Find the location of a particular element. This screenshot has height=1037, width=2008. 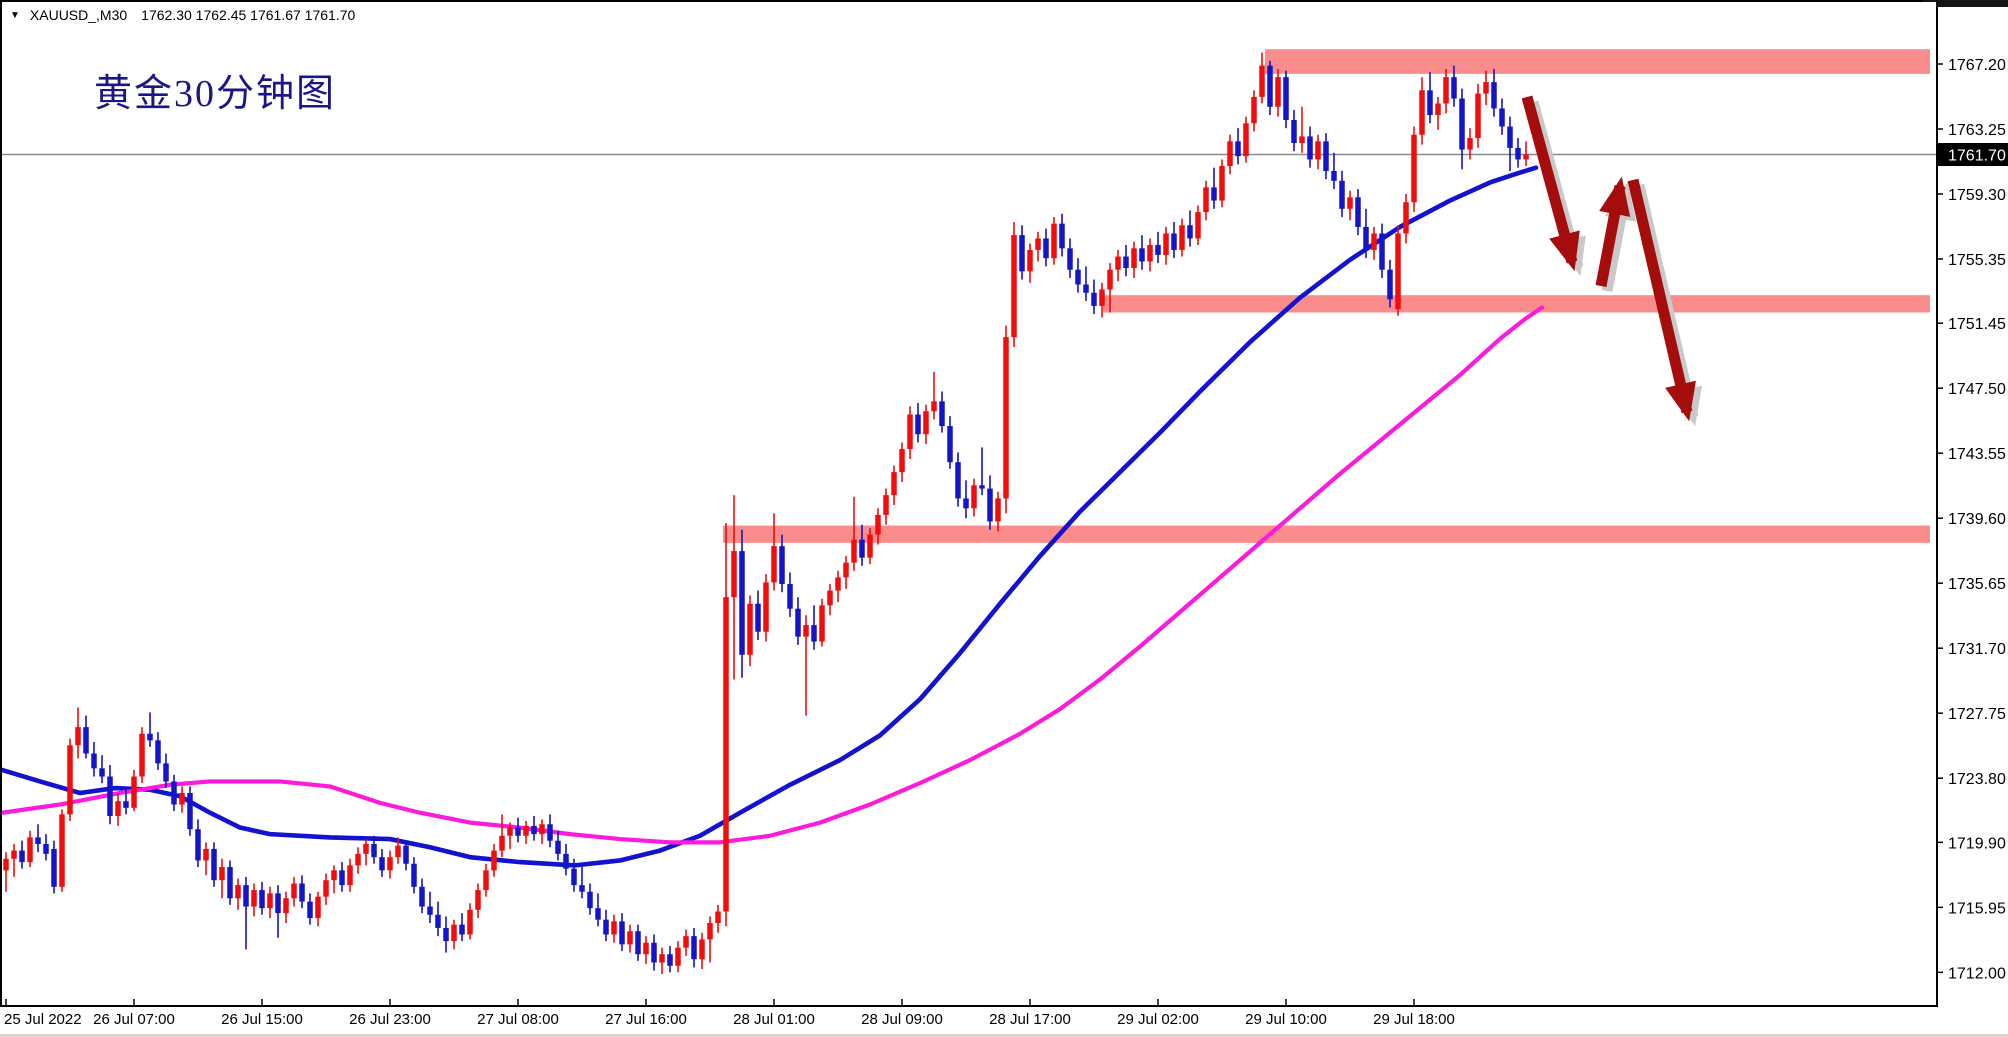

zone-band-support-mid is located at coordinates (1516, 304).